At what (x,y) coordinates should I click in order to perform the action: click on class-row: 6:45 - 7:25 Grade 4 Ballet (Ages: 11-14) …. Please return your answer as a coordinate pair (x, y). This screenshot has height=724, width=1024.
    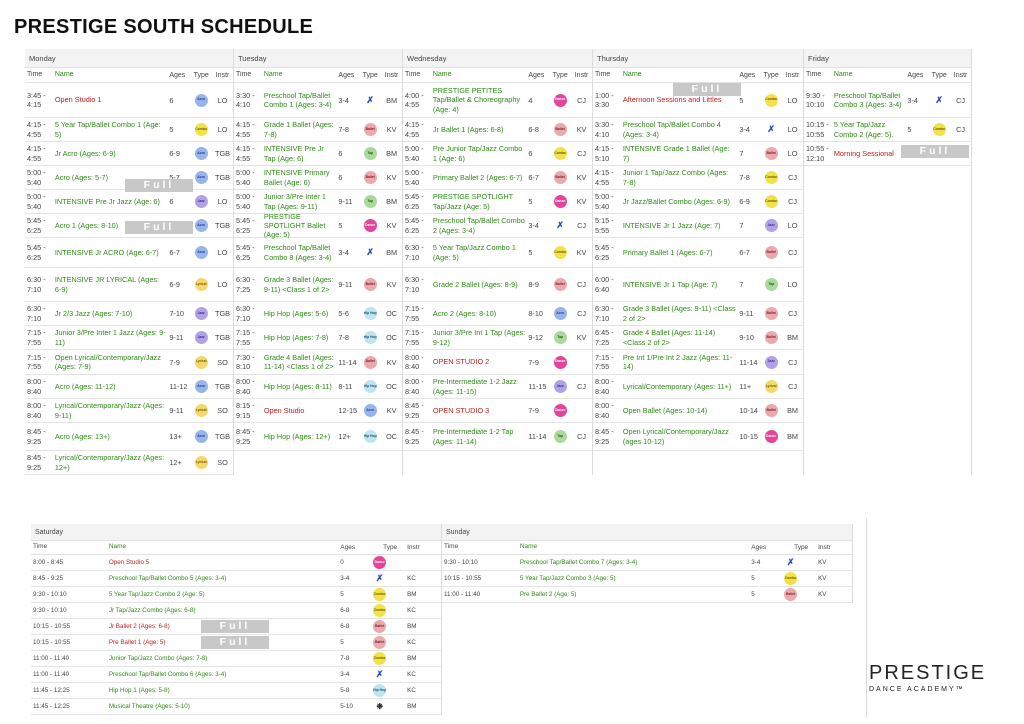
    Looking at the image, I should click on (698, 338).